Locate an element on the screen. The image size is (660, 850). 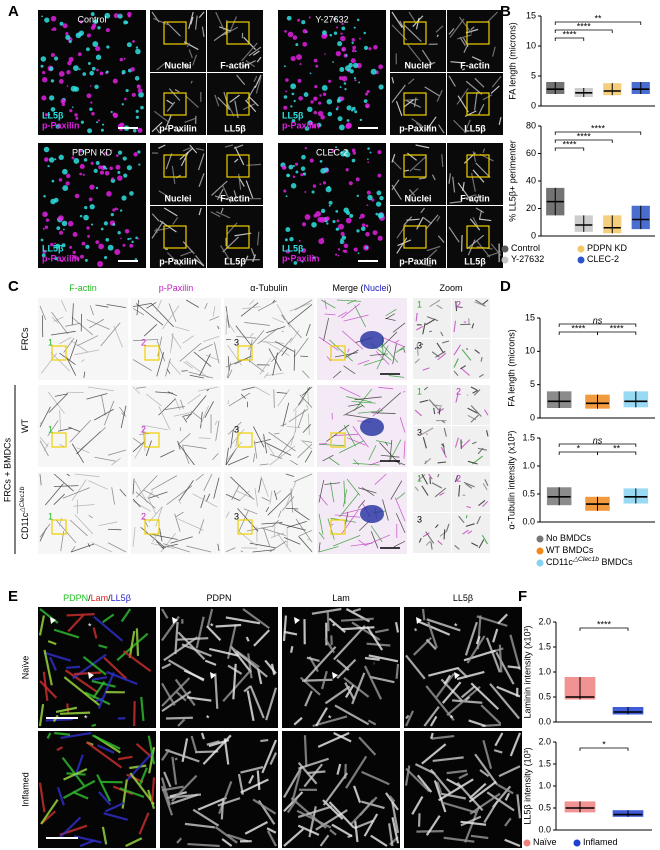
text-part: △Clec1b is located at coordinates (22, 499).